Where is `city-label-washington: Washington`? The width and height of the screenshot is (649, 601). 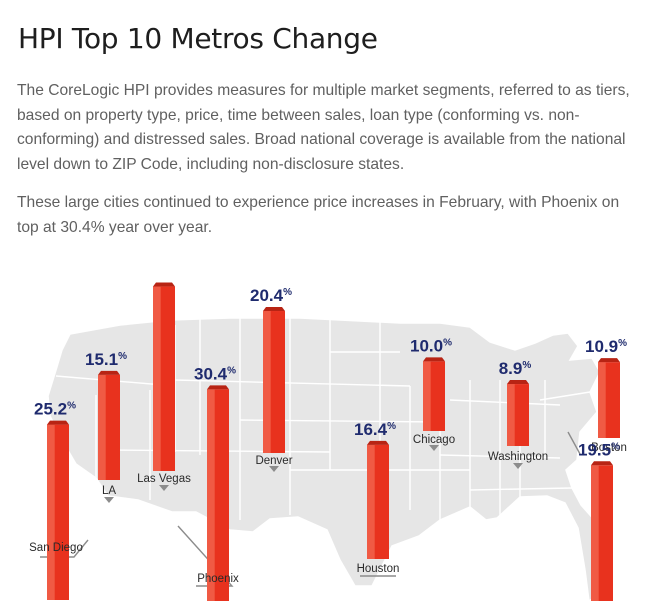 city-label-washington: Washington is located at coordinates (518, 457).